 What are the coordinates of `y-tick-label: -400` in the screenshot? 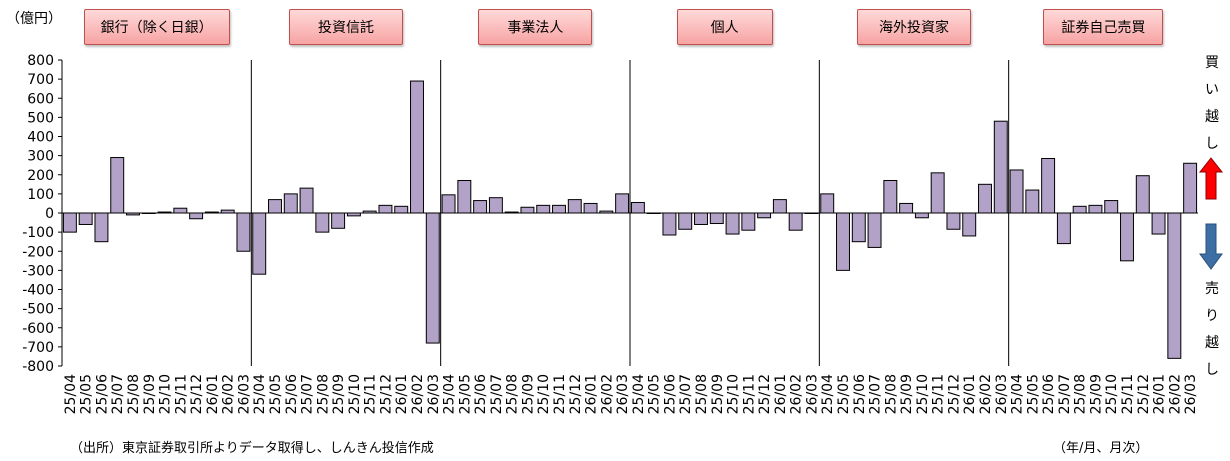 It's located at (38, 291).